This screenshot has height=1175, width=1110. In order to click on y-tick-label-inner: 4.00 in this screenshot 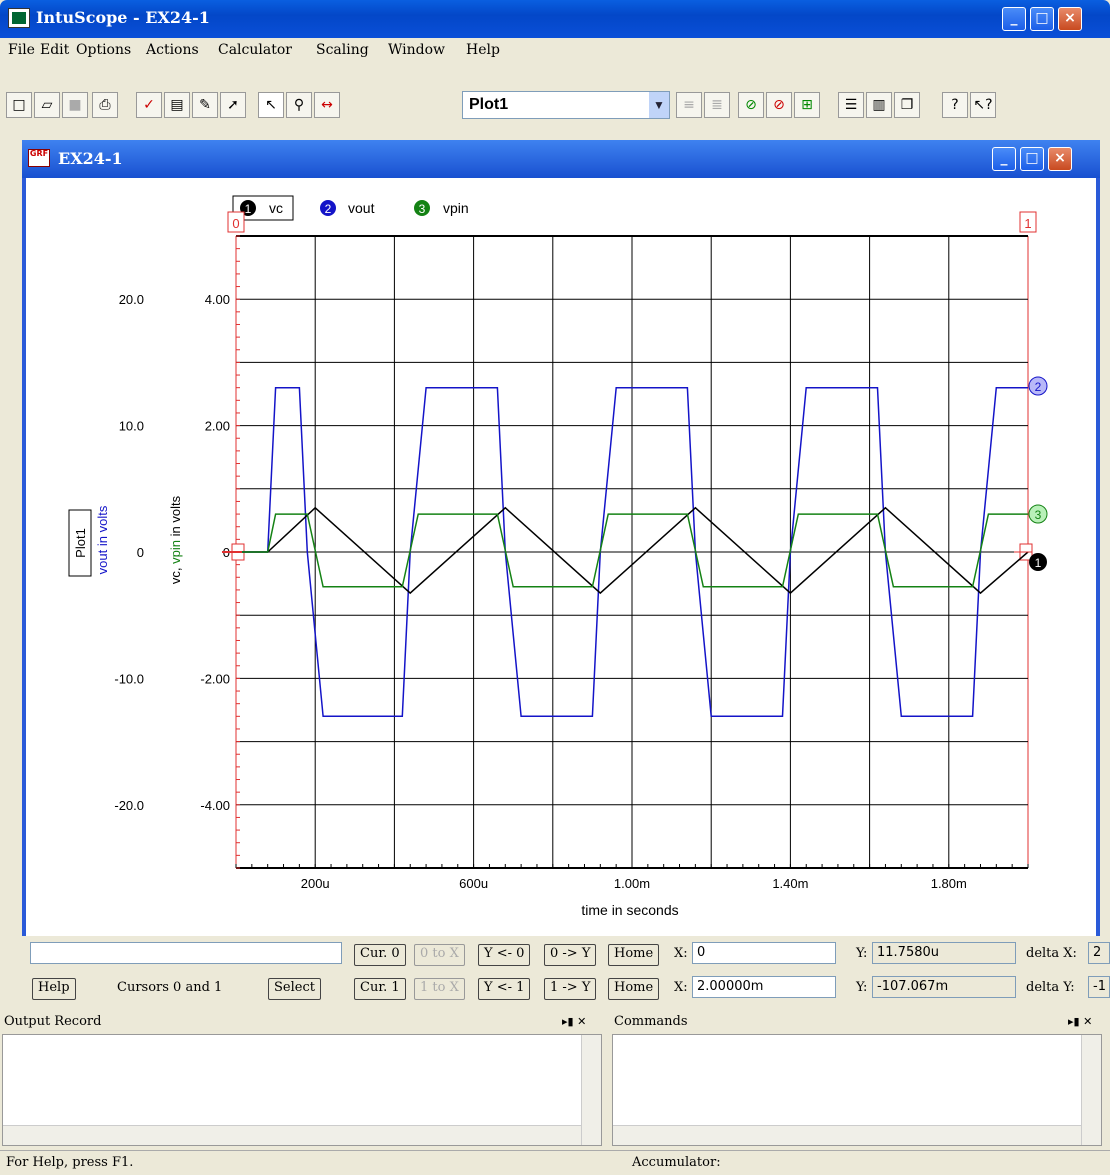, I will do `click(217, 299)`.